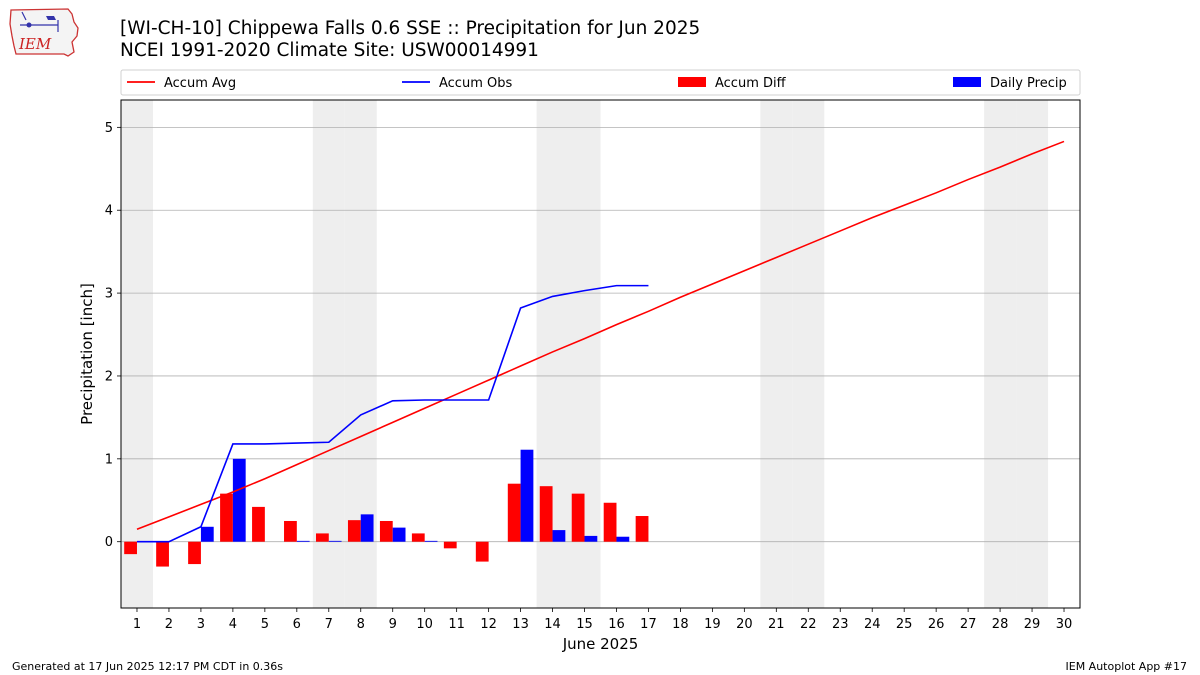 The height and width of the screenshot is (675, 1200). Describe the element at coordinates (201, 624) in the screenshot. I see `x-tick-label-3: 3` at that location.